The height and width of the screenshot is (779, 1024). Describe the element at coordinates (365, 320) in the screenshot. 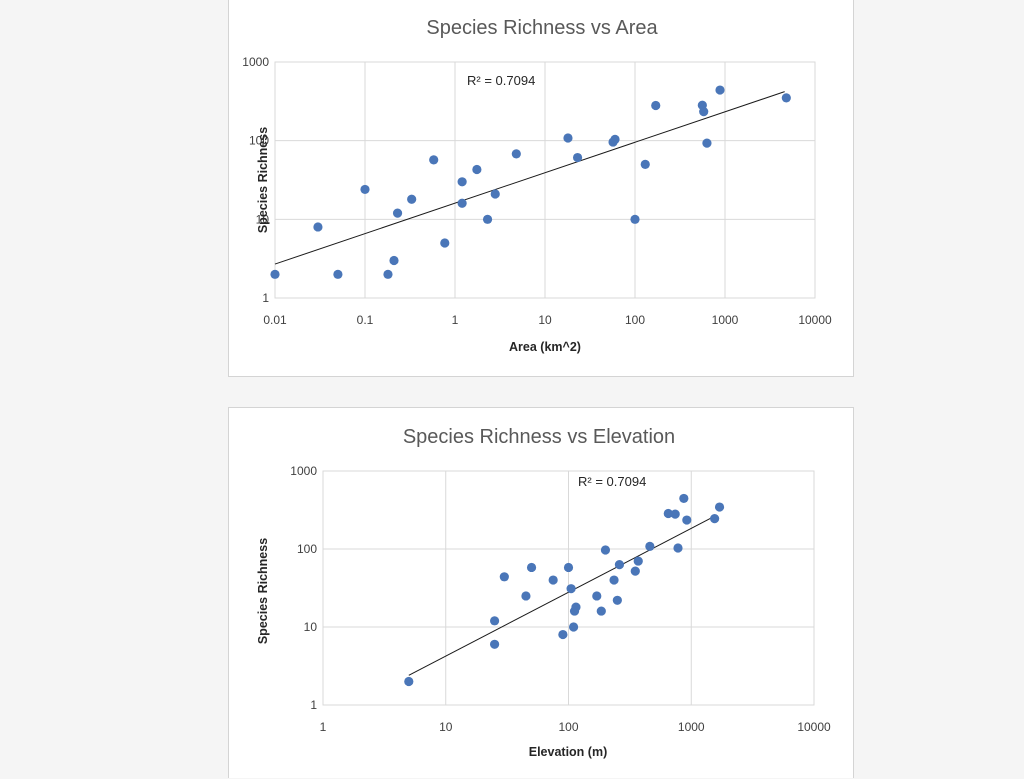

I see `x-tick-label: 0.1` at that location.